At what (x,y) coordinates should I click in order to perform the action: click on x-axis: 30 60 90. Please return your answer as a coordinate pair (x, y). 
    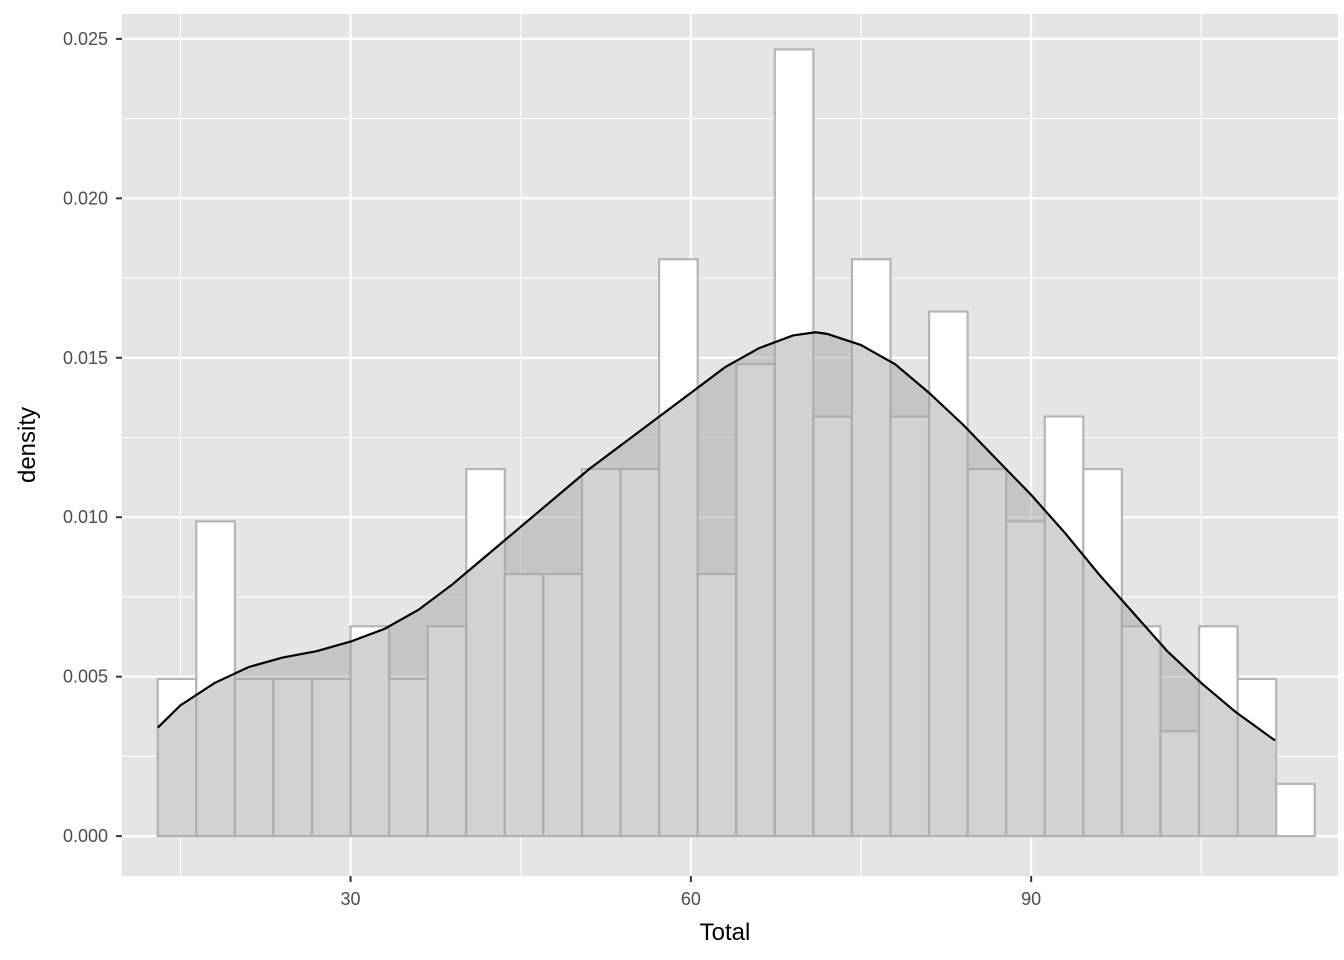
    Looking at the image, I should click on (691, 892).